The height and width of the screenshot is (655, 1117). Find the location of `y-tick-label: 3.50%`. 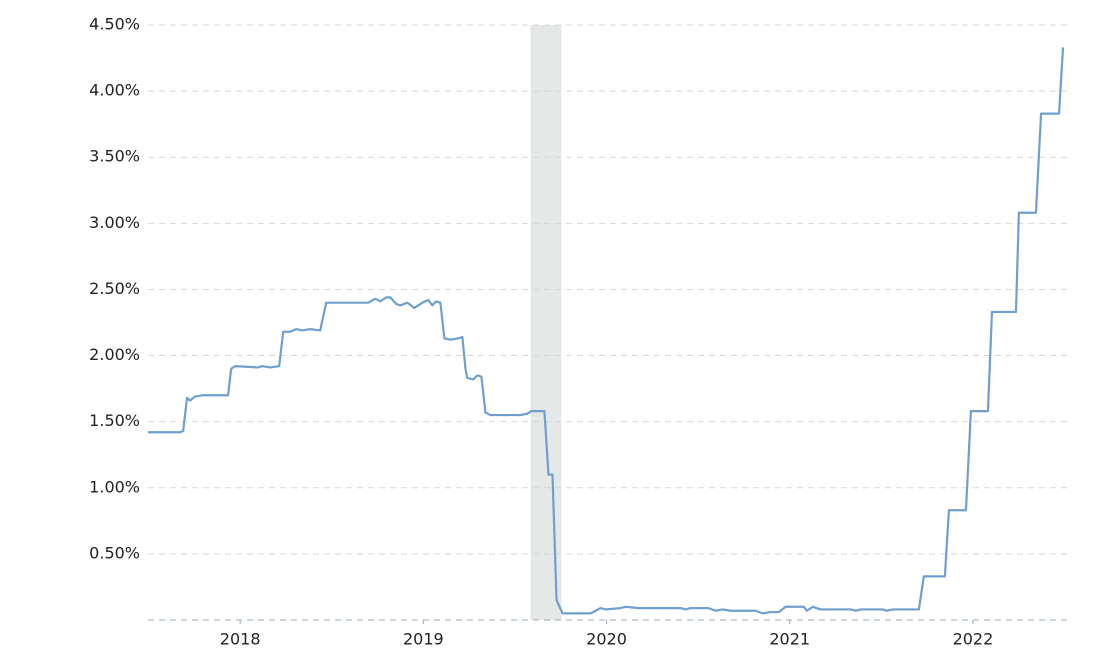

y-tick-label: 3.50% is located at coordinates (114, 156).